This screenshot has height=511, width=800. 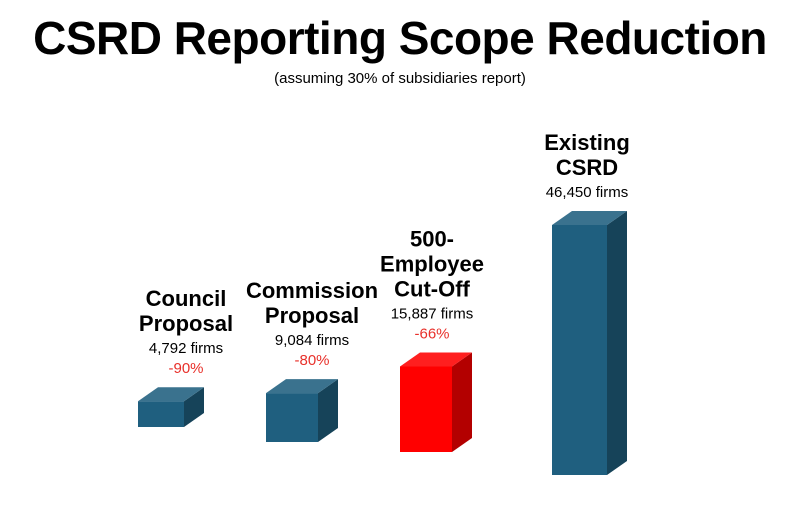 What do you see at coordinates (431, 333) in the screenshot?
I see `change-data-label: -66%` at bounding box center [431, 333].